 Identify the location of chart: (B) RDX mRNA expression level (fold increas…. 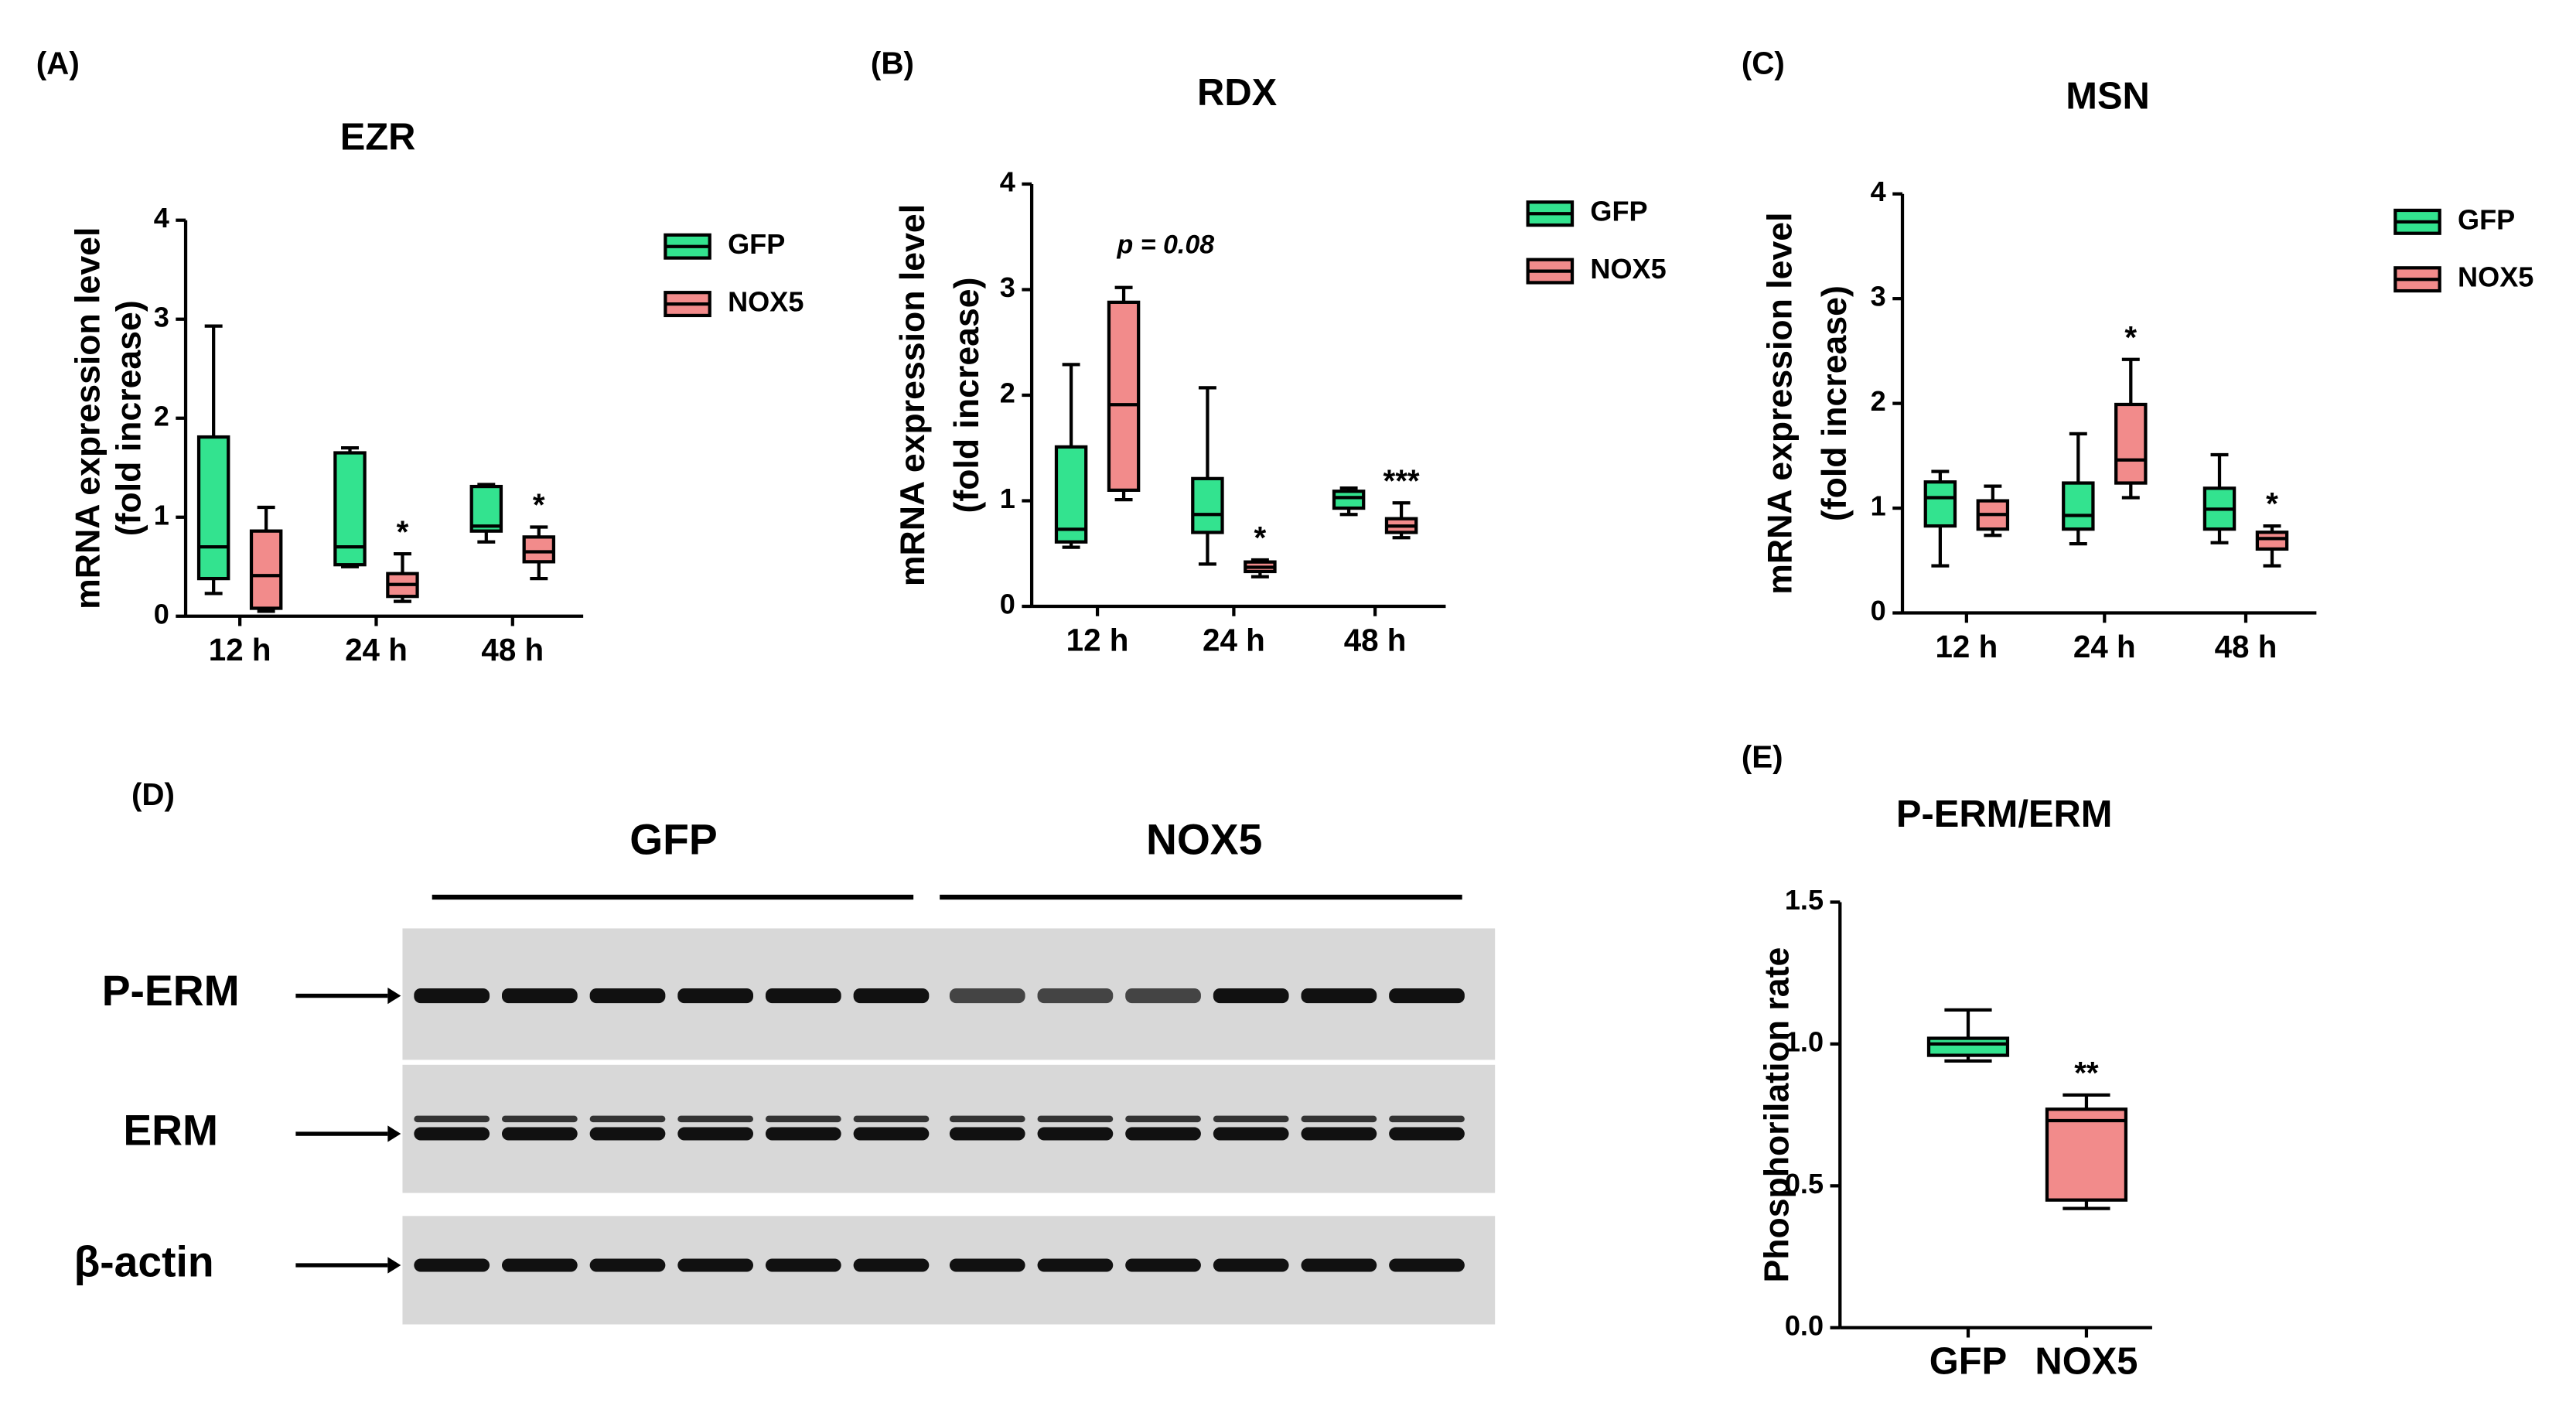
(1269, 352).